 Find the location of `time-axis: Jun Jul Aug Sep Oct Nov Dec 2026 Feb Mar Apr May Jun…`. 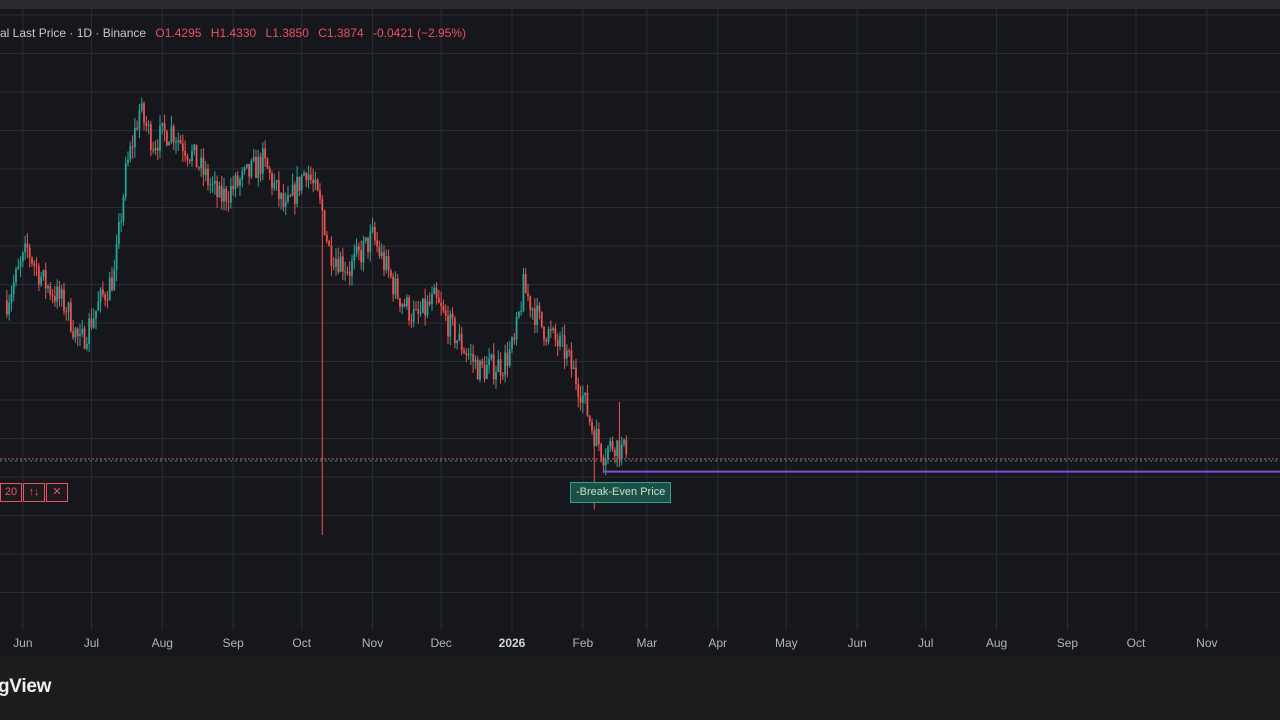

time-axis: Jun Jul Aug Sep Oct Nov Dec 2026 Feb Mar Apr May Jun… is located at coordinates (640, 643).